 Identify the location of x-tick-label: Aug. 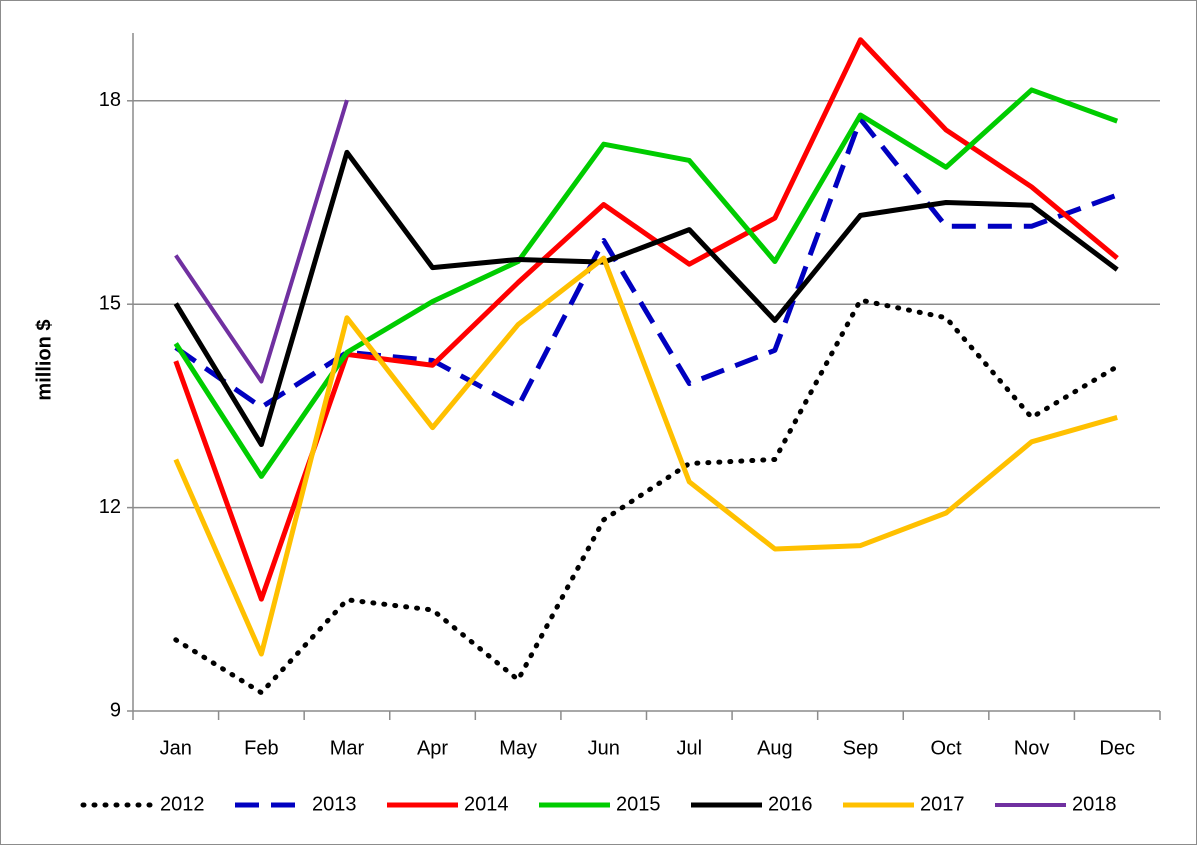
(775, 748).